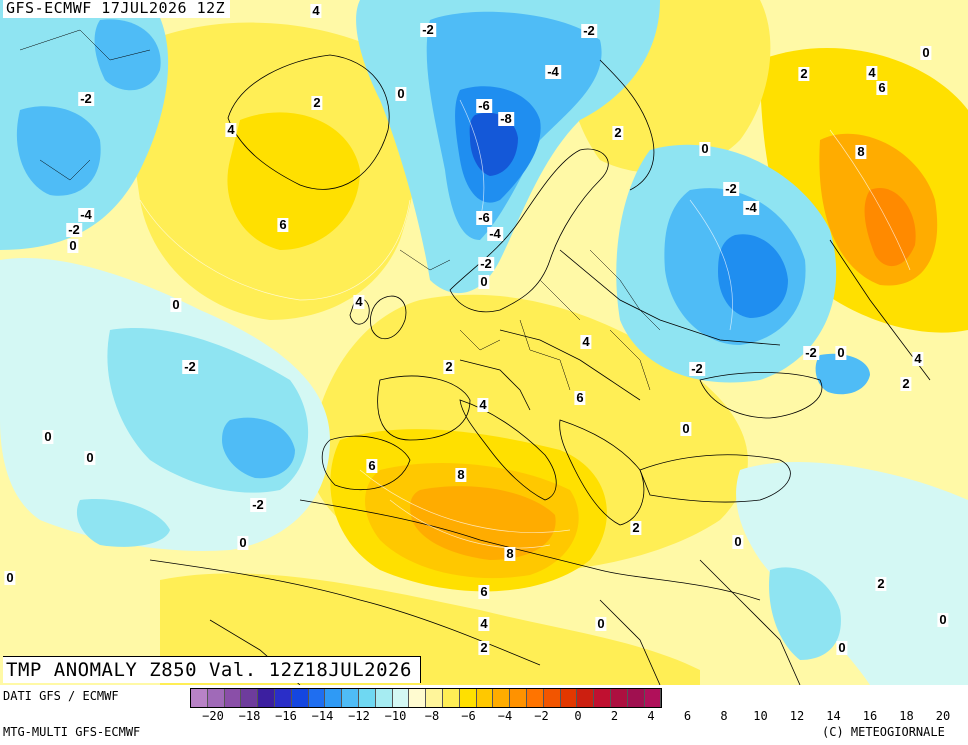 The image size is (968, 745). Describe the element at coordinates (426, 698) in the screenshot. I see `color-scale` at that location.